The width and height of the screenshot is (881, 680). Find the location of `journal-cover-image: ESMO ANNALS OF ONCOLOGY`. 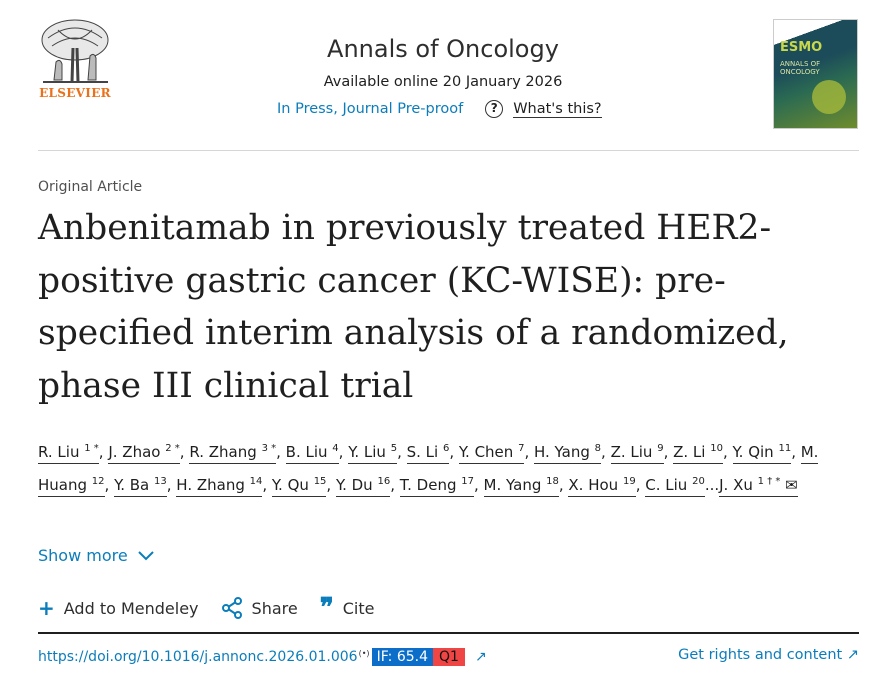

journal-cover-image: ESMO ANNALS OF ONCOLOGY is located at coordinates (815, 74).